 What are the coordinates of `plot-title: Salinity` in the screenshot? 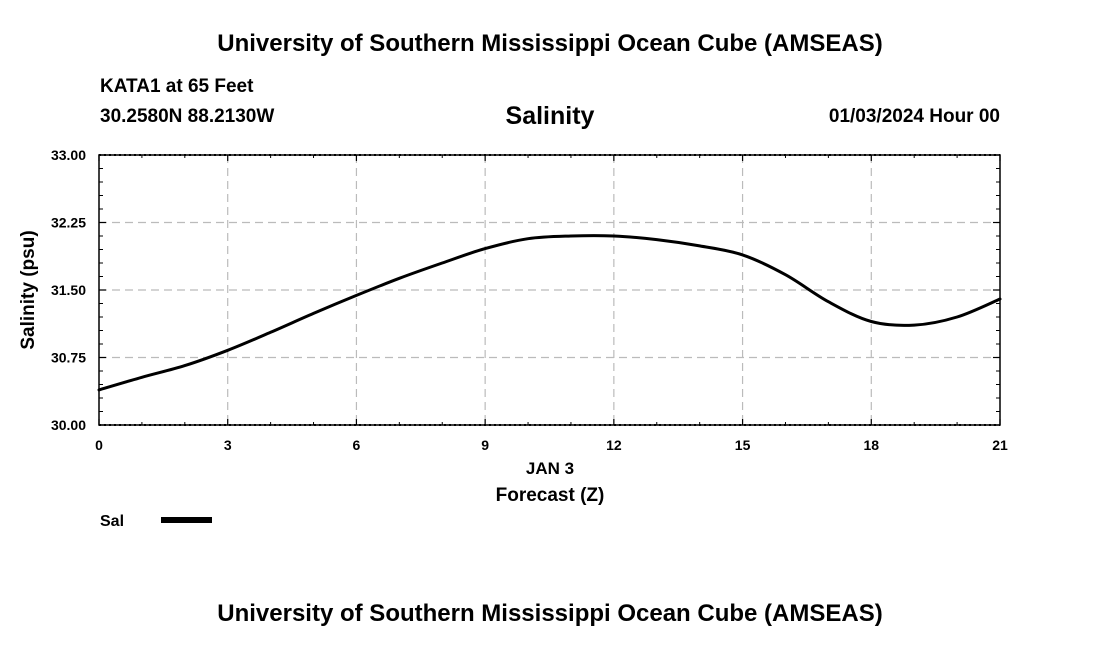 It's located at (550, 116).